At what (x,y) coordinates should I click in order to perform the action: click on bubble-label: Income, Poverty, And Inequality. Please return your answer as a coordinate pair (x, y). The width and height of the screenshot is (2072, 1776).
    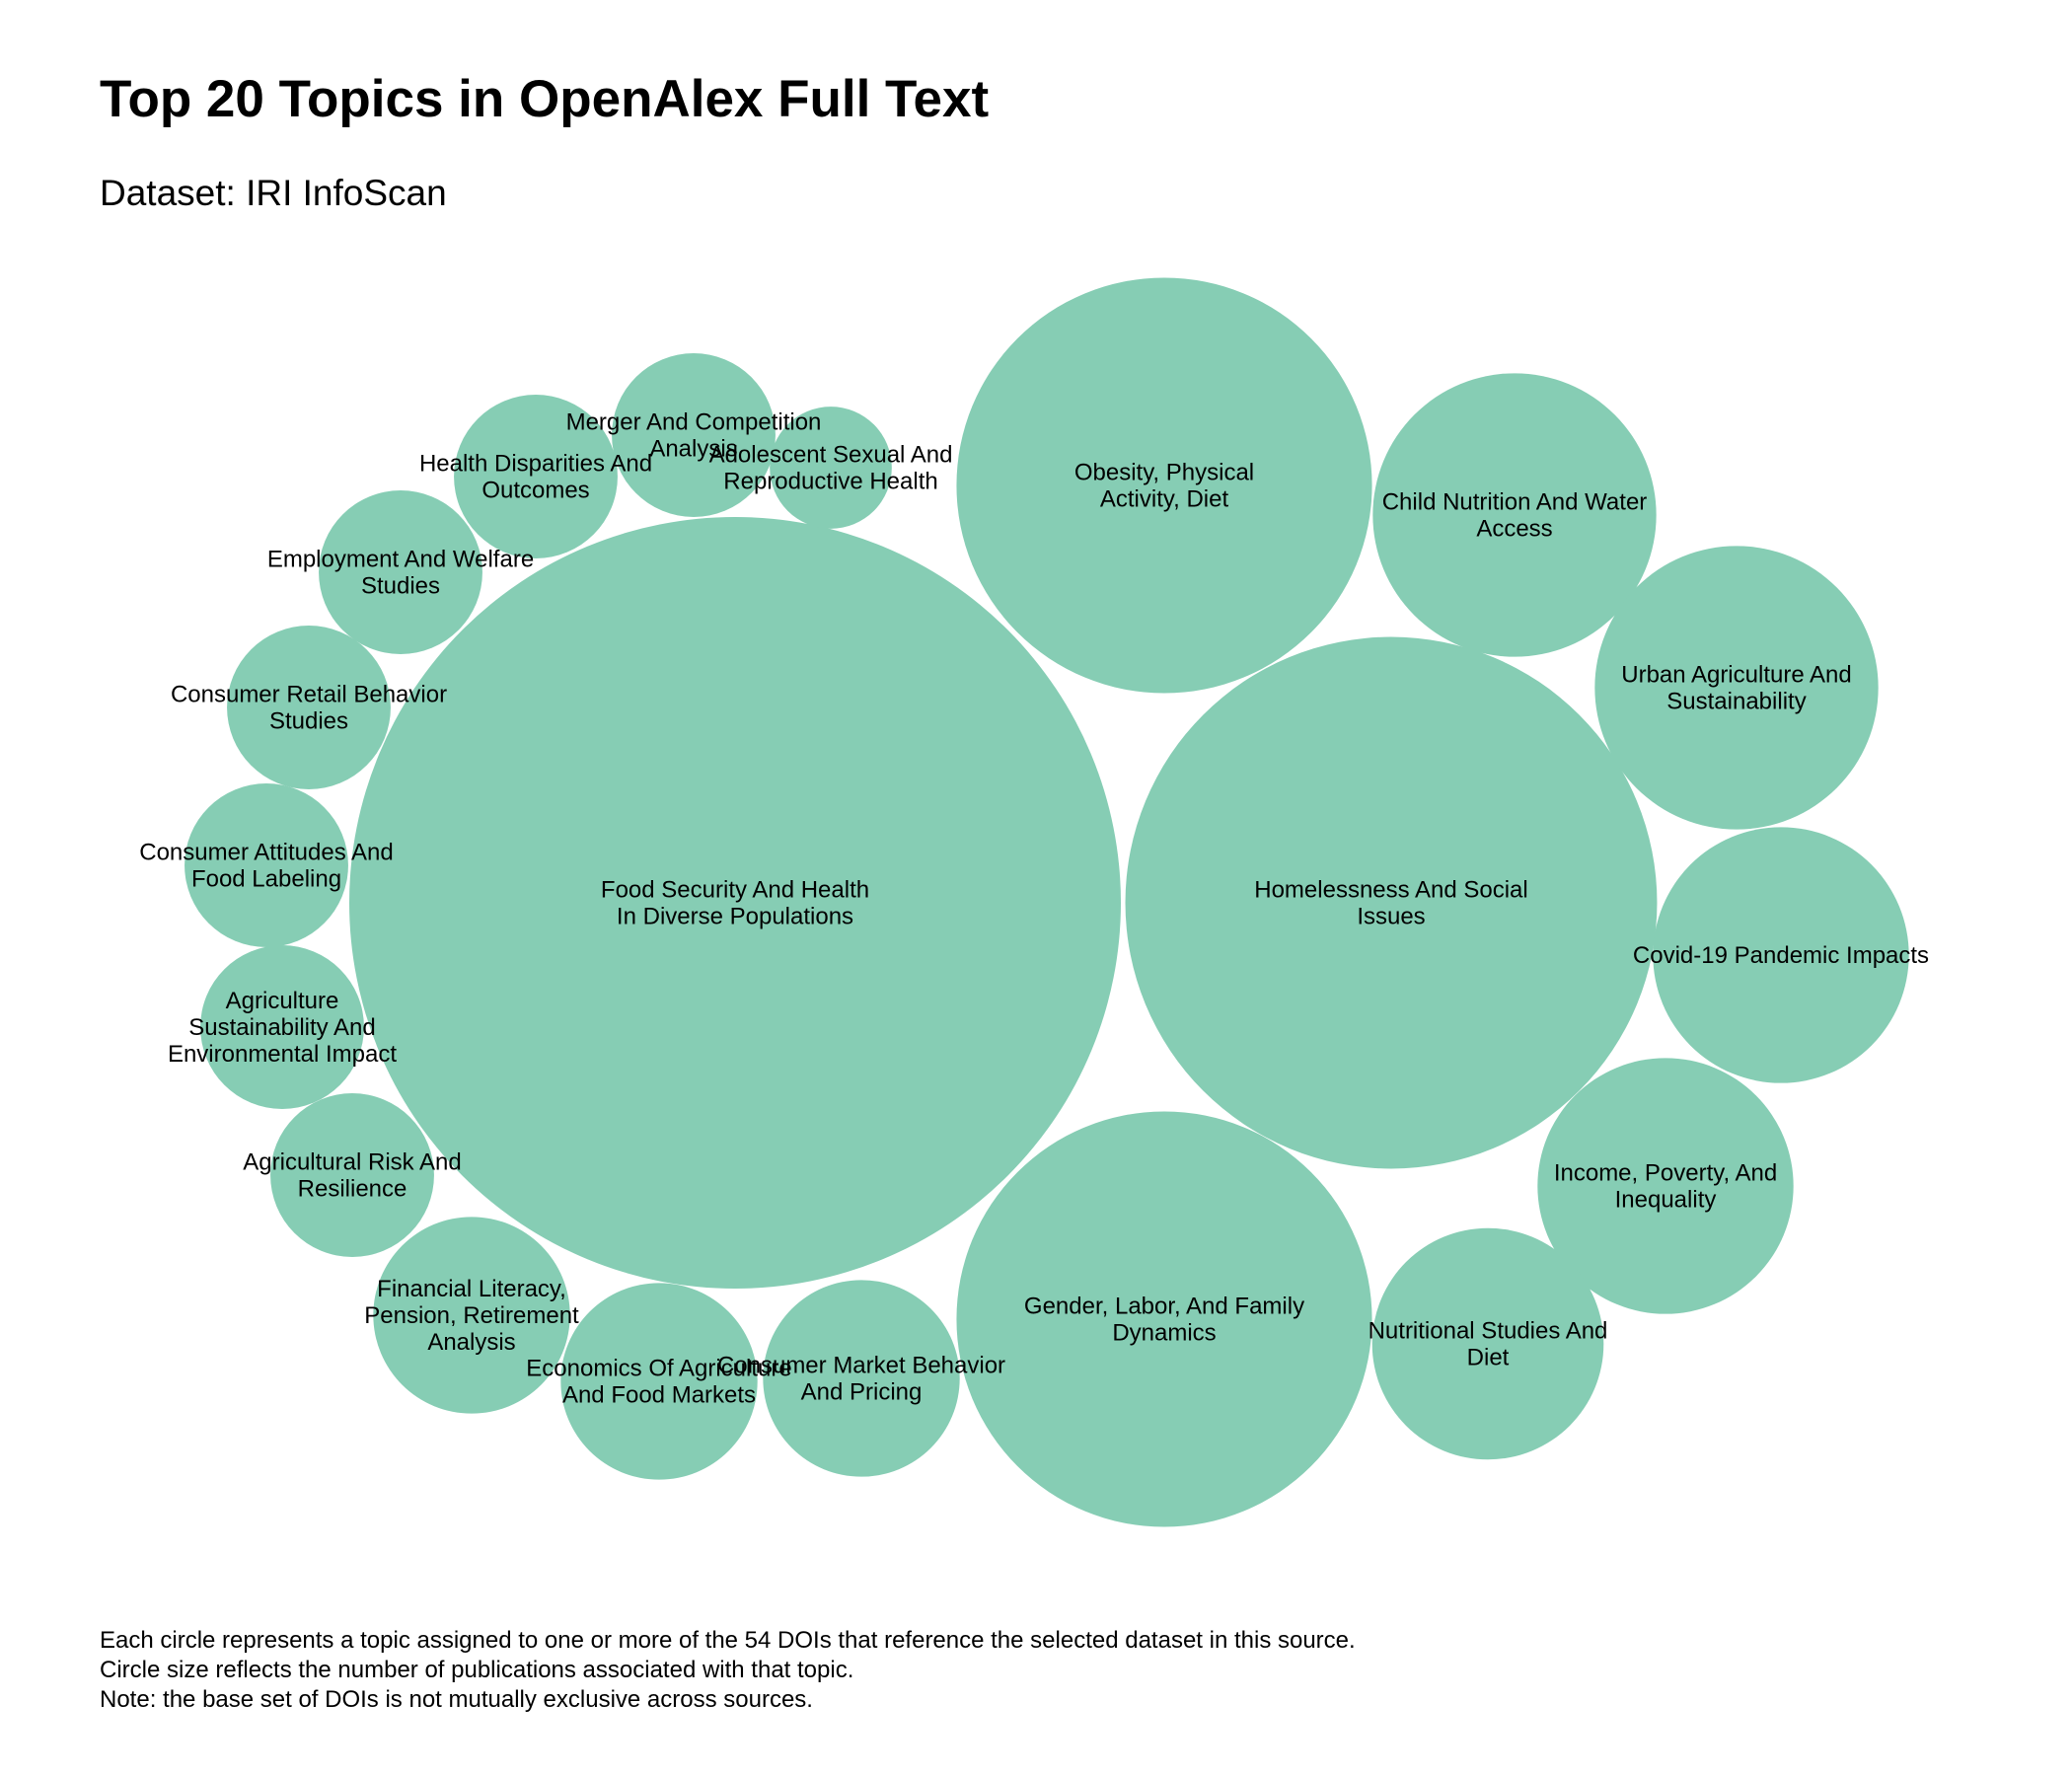
    Looking at the image, I should click on (1666, 1187).